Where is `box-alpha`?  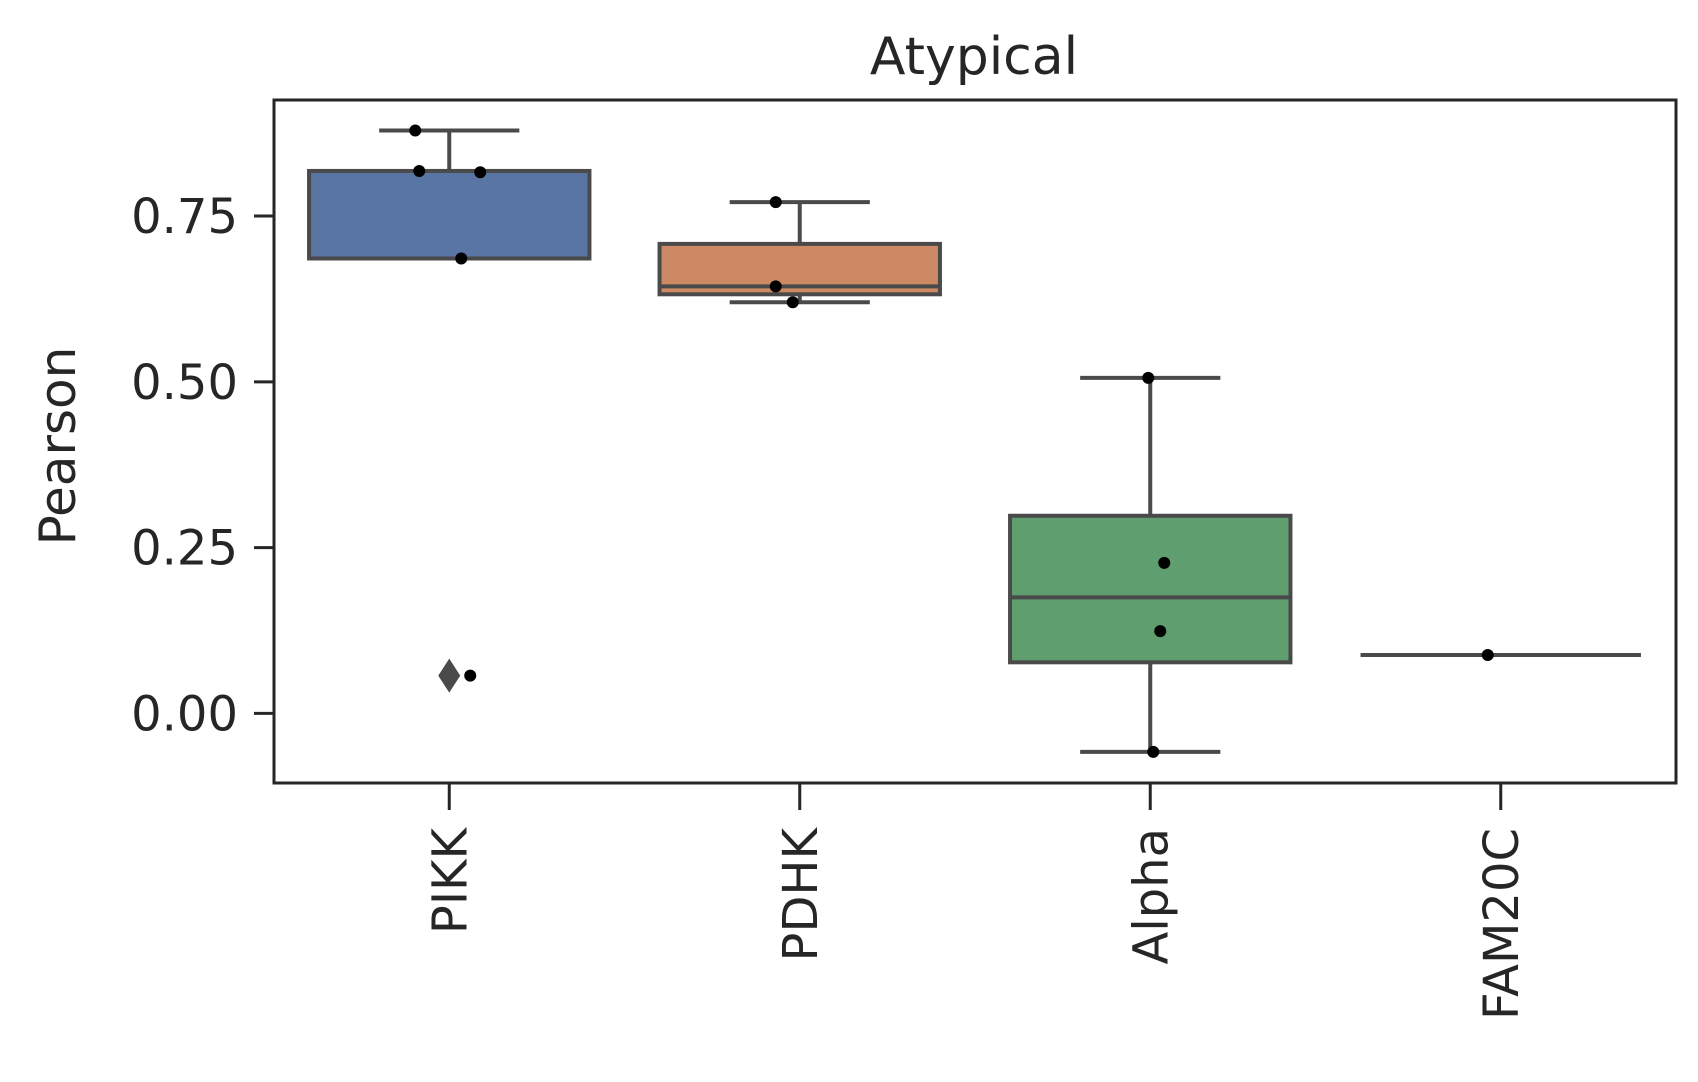 box-alpha is located at coordinates (1150, 564).